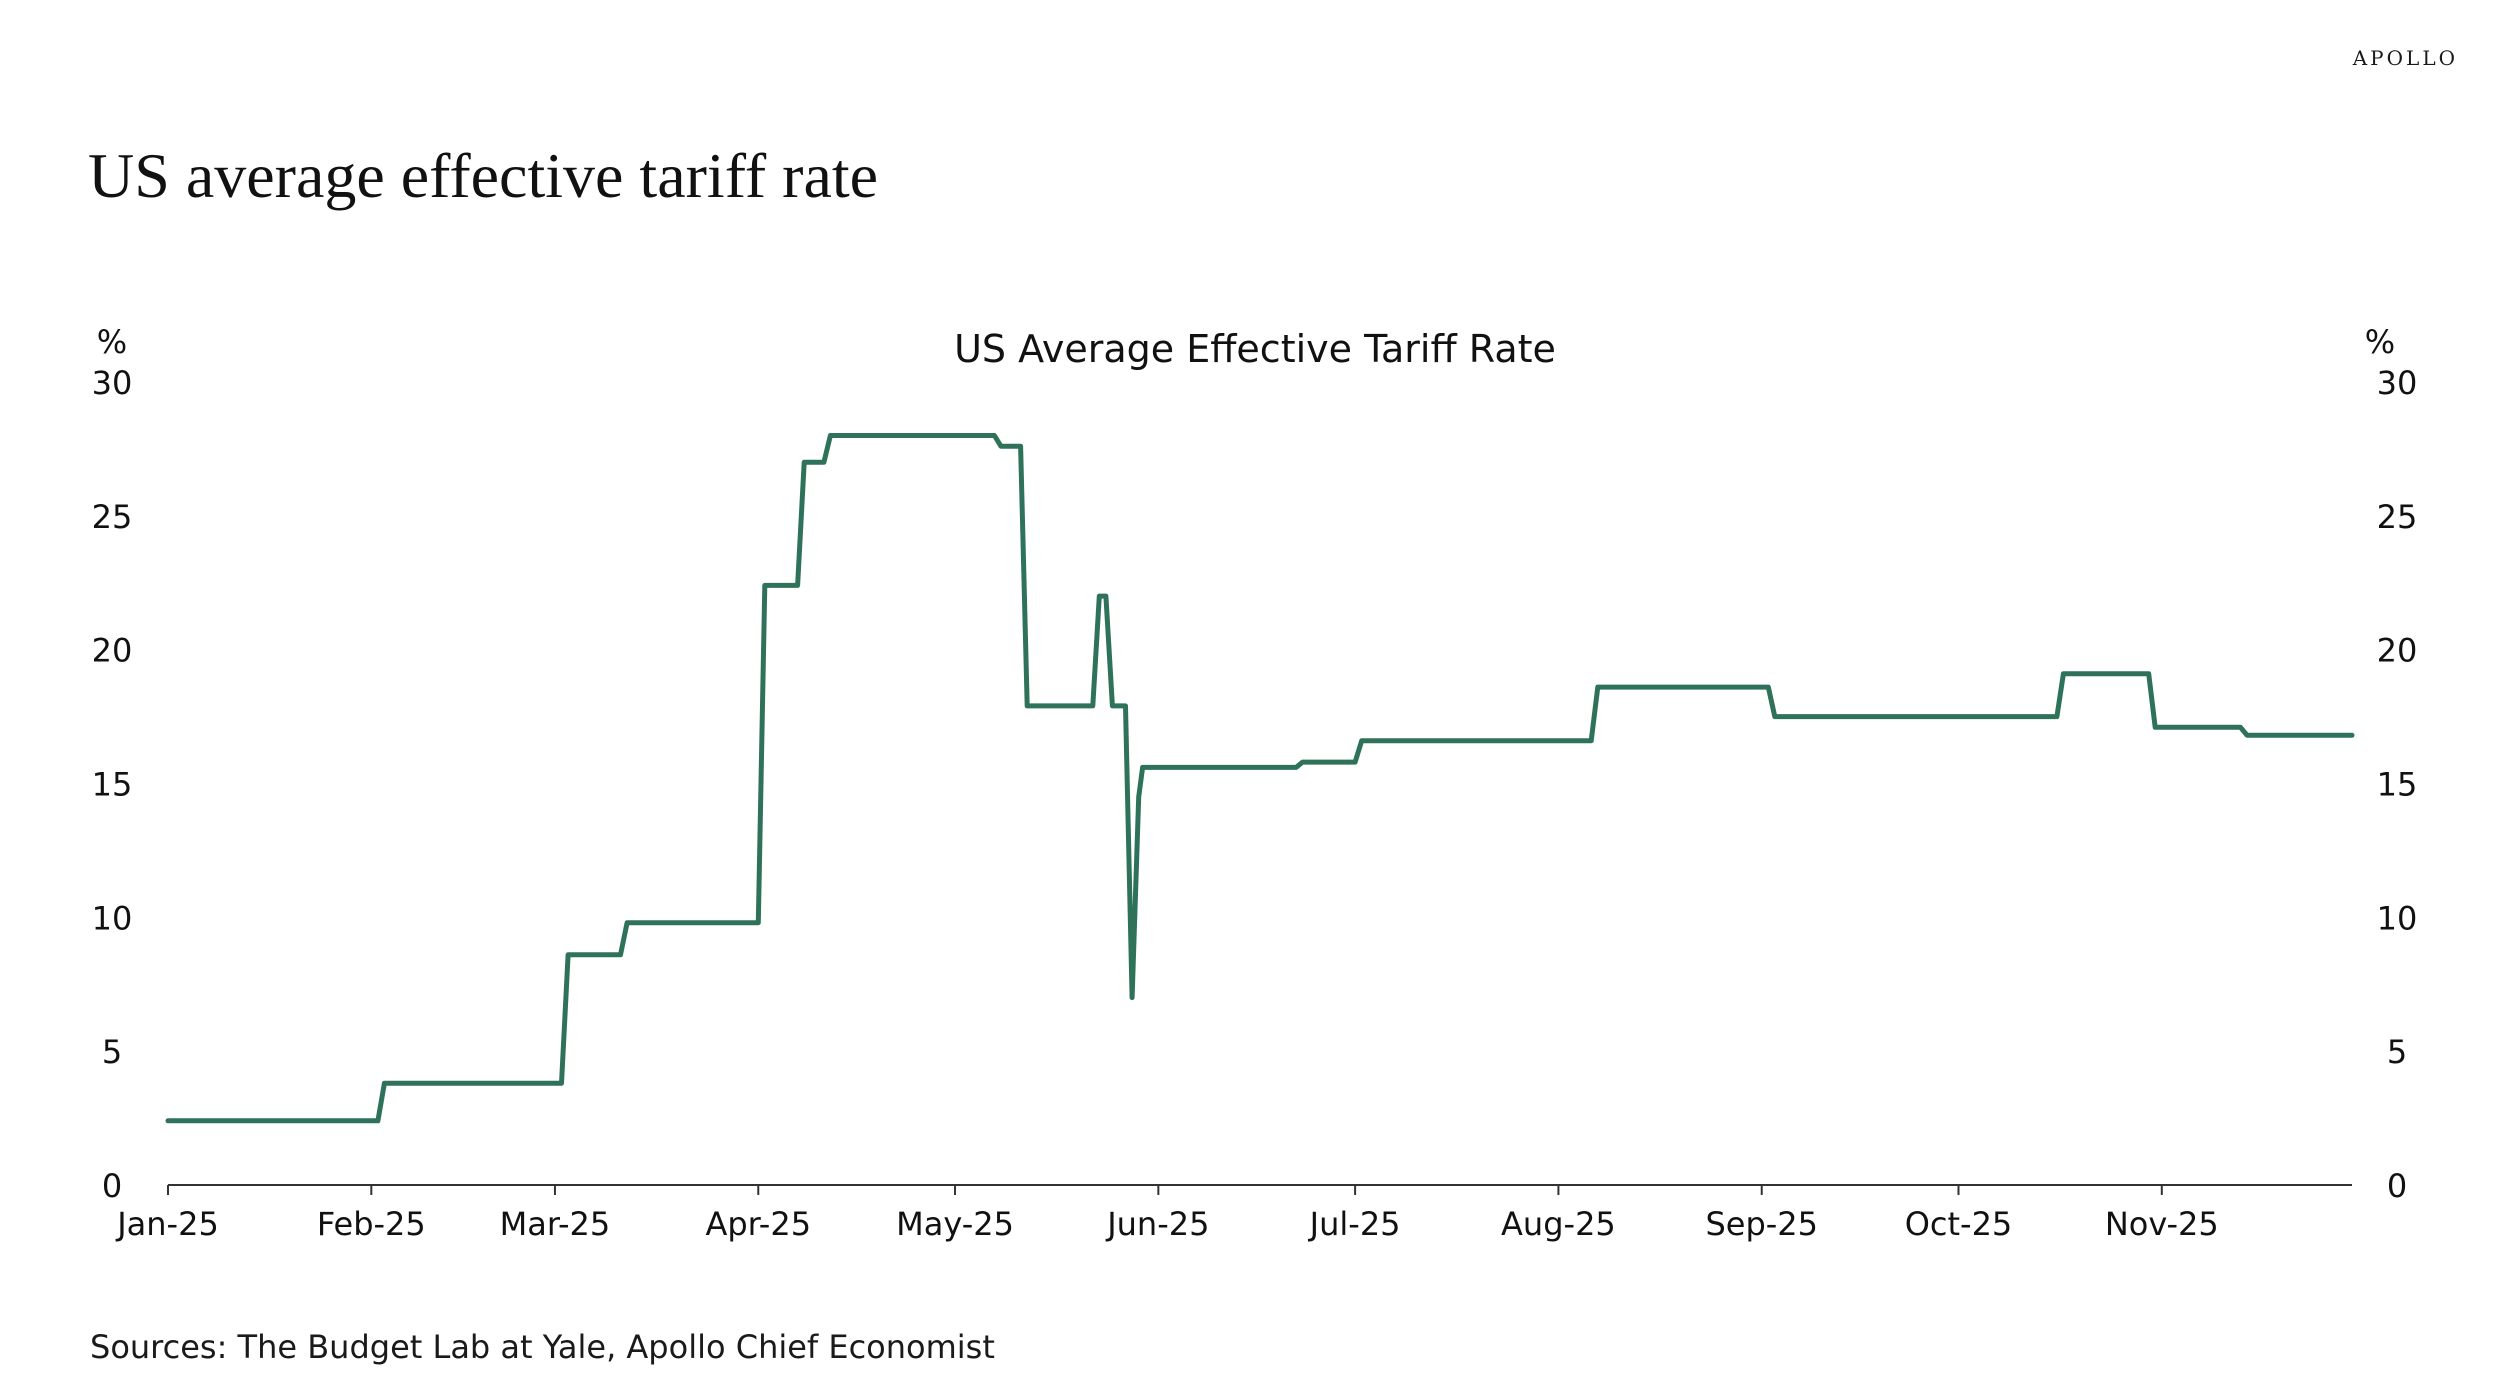 This screenshot has width=2500, height=1387. I want to click on y-tick-label-right: 10, so click(2397, 918).